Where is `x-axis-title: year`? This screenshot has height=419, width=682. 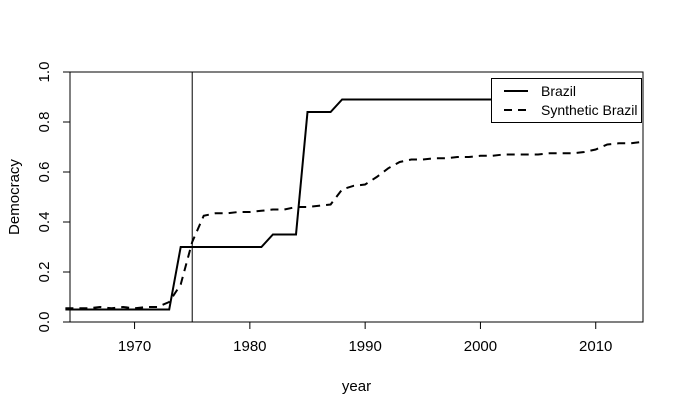
x-axis-title: year is located at coordinates (356, 386).